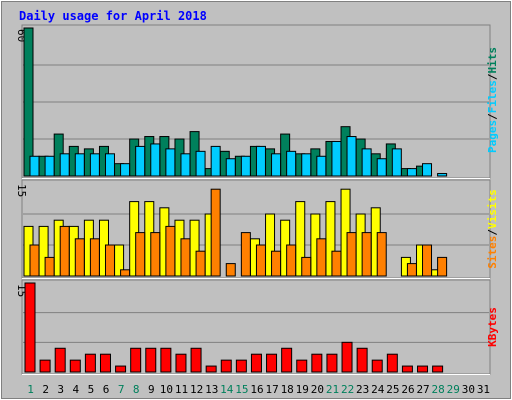  I want to click on x-tick-label: 23, so click(362, 389).